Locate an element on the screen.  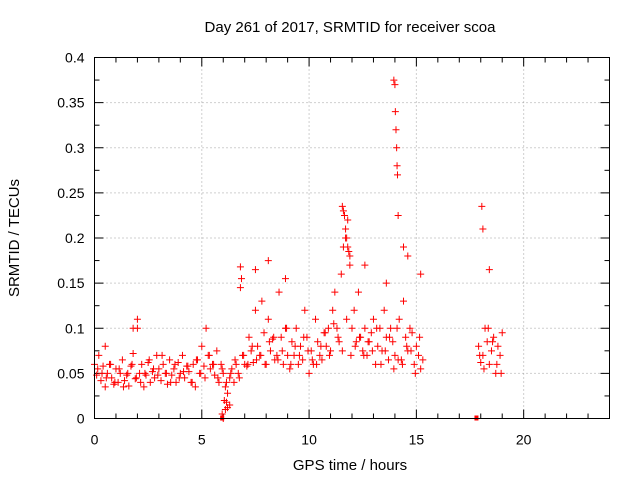
y-tick-label: 0.15 is located at coordinates (70, 283).